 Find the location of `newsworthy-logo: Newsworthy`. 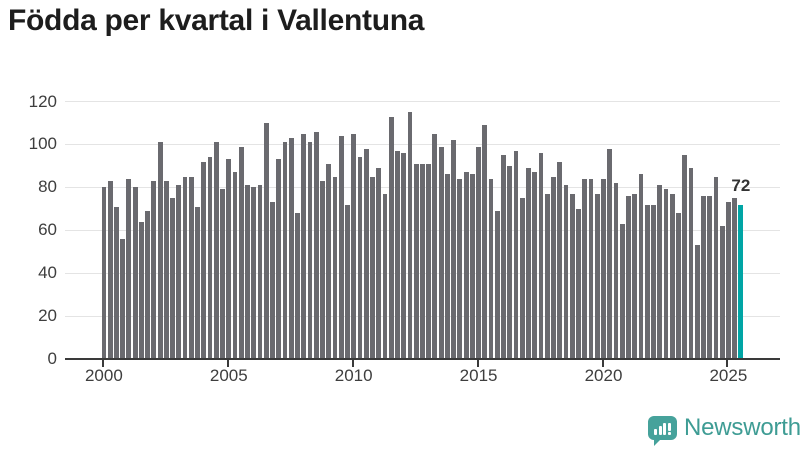

newsworthy-logo: Newsworthy is located at coordinates (724, 429).